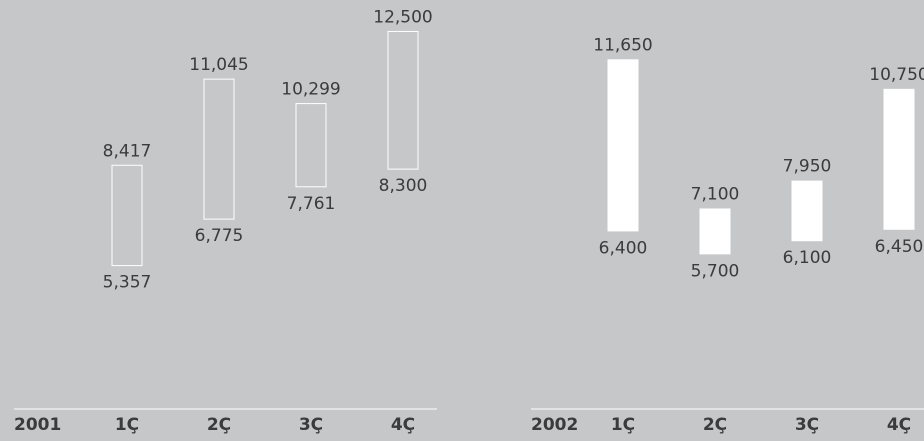  Describe the element at coordinates (219, 236) in the screenshot. I see `low-value-label: 6,775` at that location.